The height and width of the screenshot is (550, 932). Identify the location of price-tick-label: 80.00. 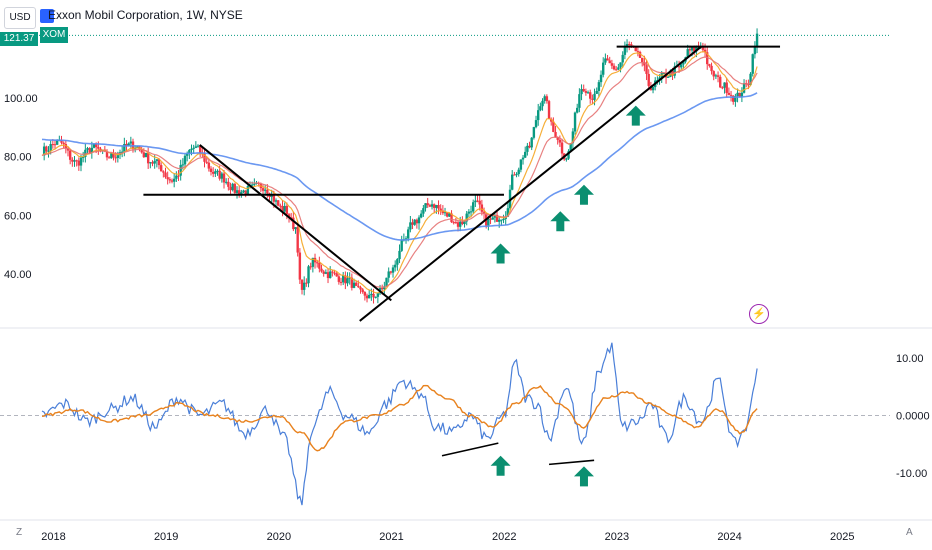
(18, 158).